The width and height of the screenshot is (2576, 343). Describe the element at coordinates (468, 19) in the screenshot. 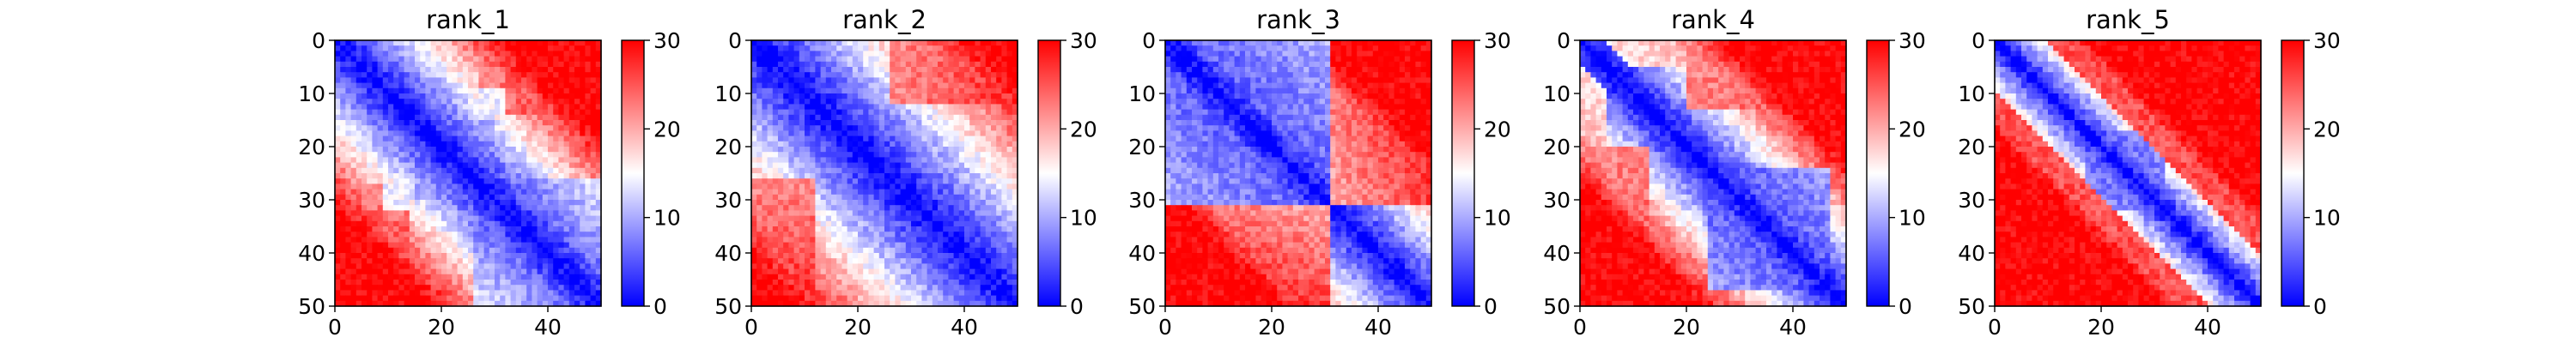

I see `panel-title: rank_1` at that location.